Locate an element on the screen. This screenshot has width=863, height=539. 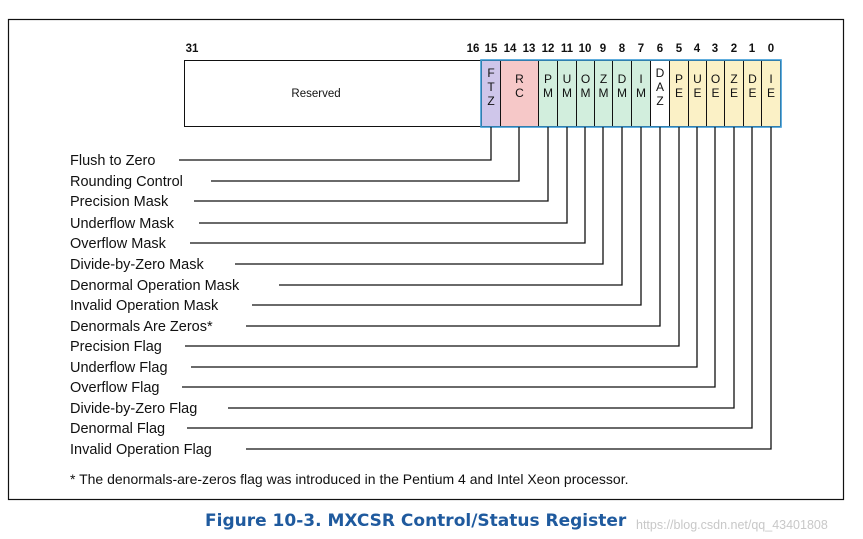
label-divide-by-zero-mask: Divide-by-Zero Mask is located at coordinates (137, 265).